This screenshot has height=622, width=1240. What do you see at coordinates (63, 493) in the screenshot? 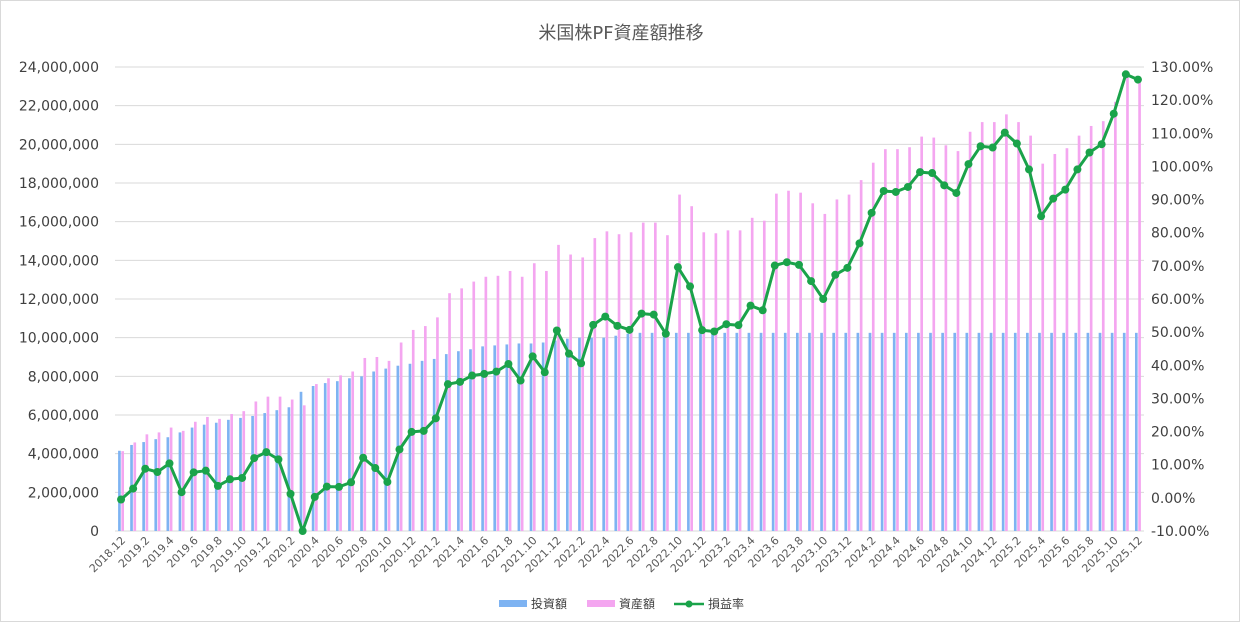
I see `left-axis-tick-label: 2,000,000` at bounding box center [63, 493].